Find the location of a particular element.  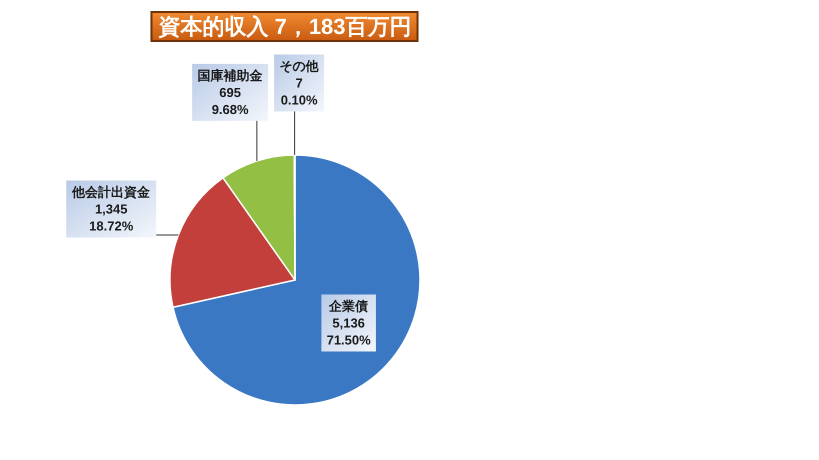

slice-label: その他 is located at coordinates (300, 66).